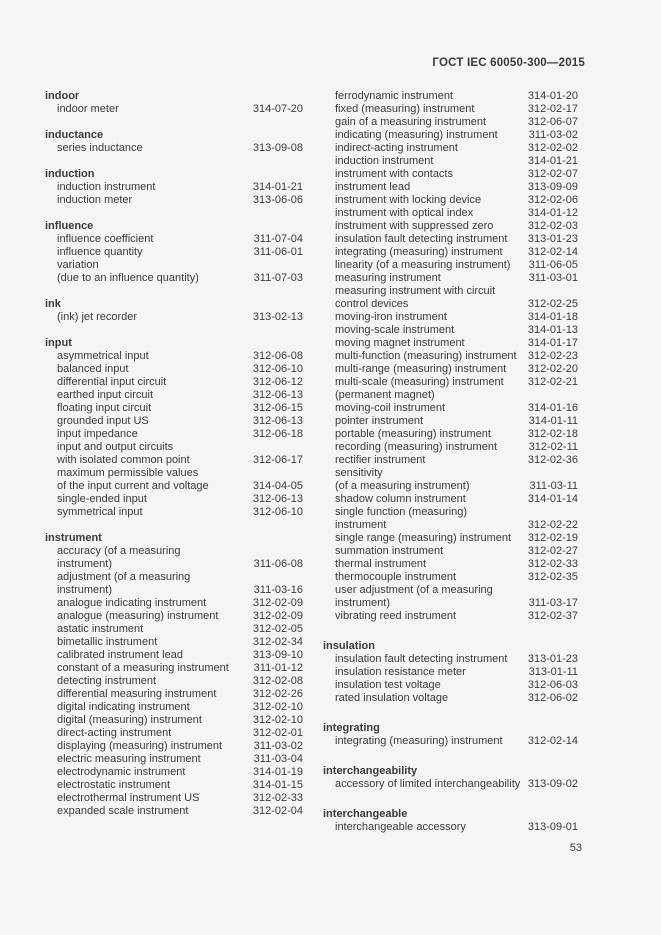 This screenshot has width=661, height=935. What do you see at coordinates (552, 551) in the screenshot?
I see `entry-code: 312-02-27` at bounding box center [552, 551].